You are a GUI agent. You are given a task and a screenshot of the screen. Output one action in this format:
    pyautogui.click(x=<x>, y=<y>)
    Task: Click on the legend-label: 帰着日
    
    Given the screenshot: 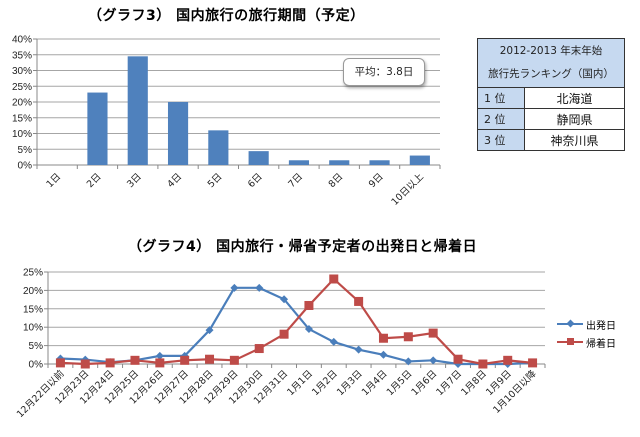 What is the action you would take?
    pyautogui.click(x=601, y=344)
    